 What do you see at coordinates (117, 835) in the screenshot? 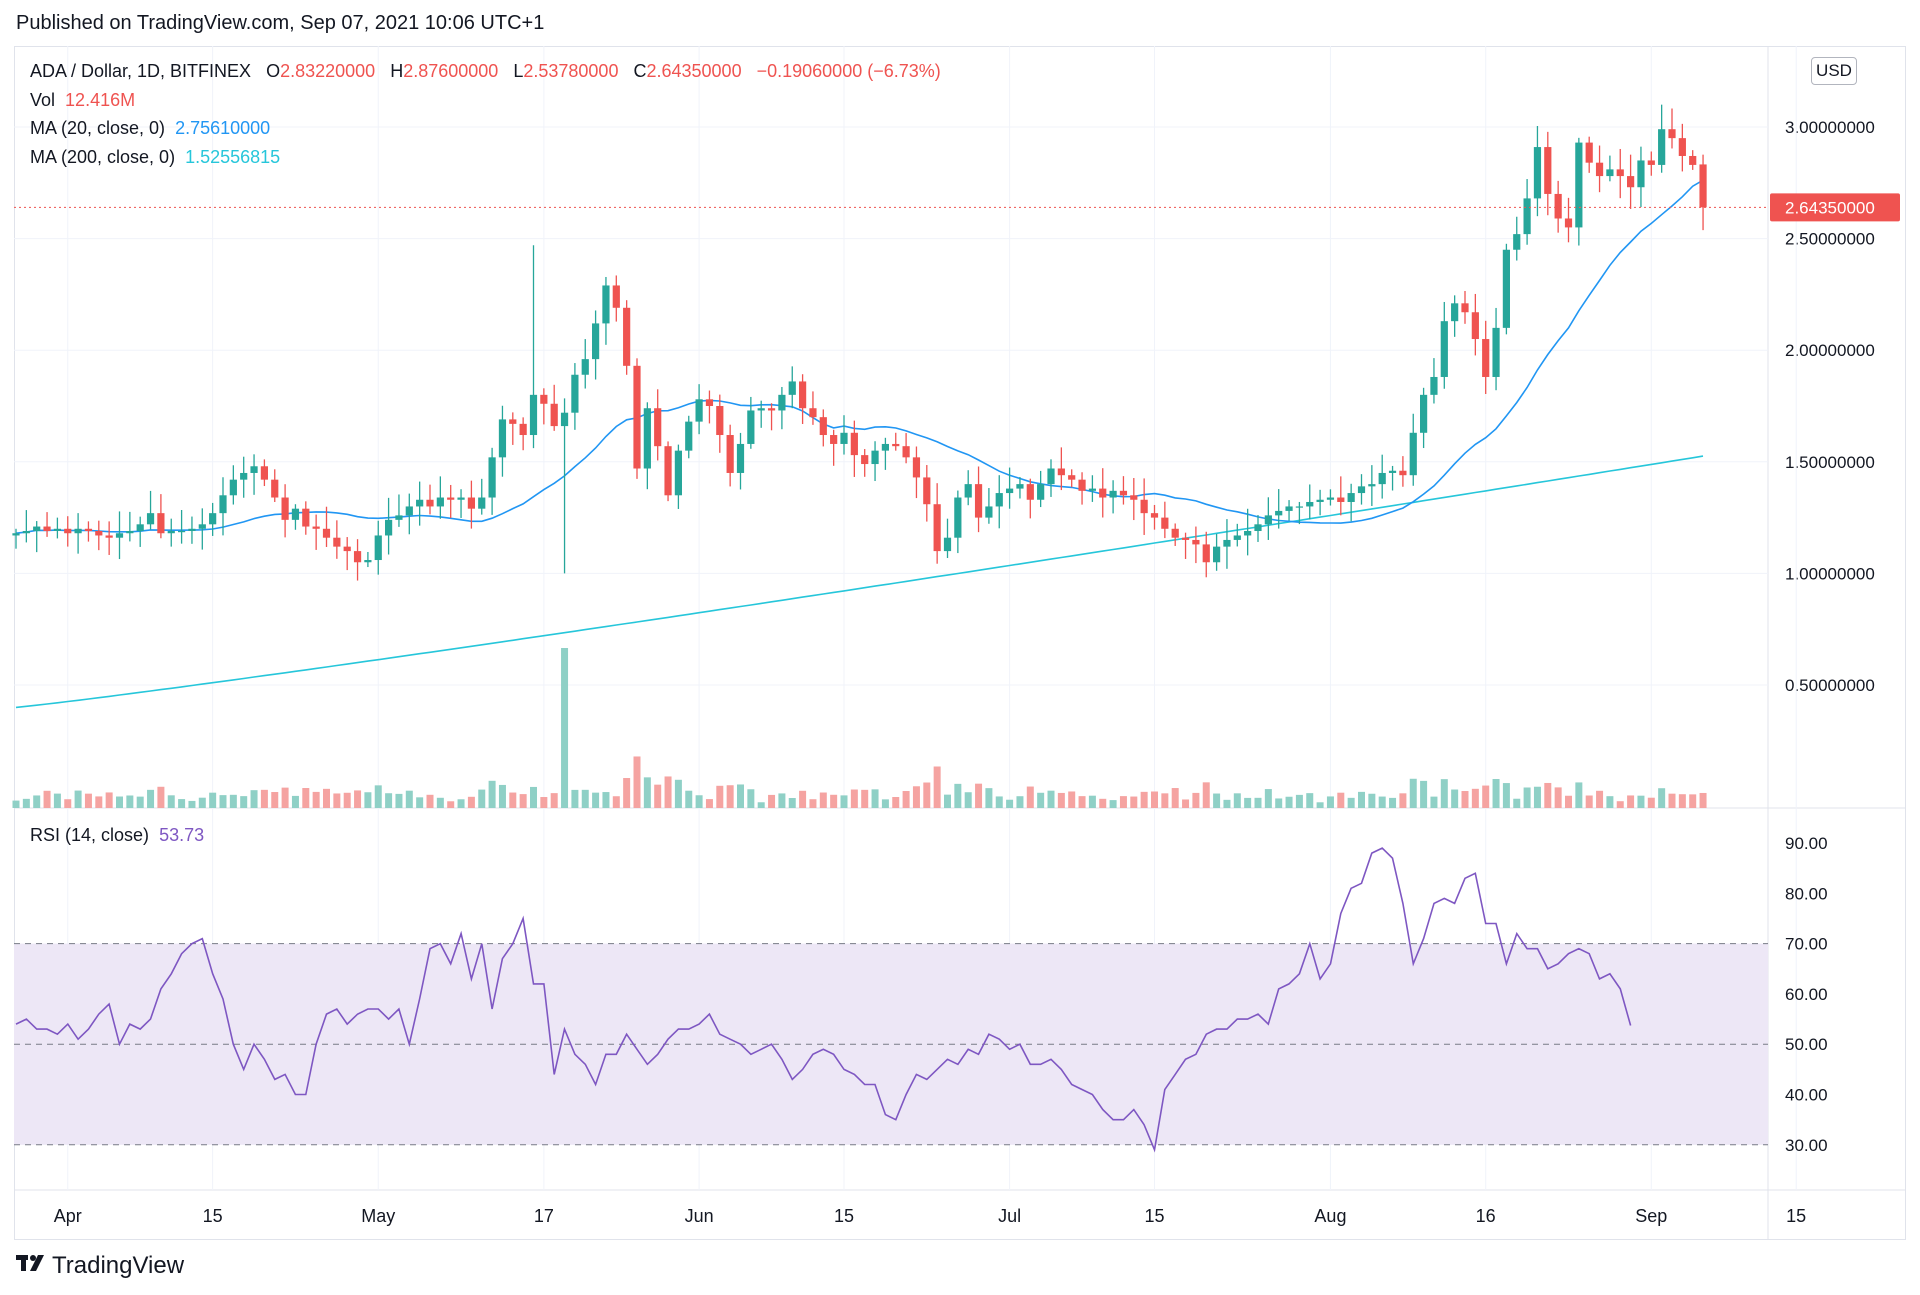
I see `rsi-legend: RSI (14, close) 53.73` at bounding box center [117, 835].